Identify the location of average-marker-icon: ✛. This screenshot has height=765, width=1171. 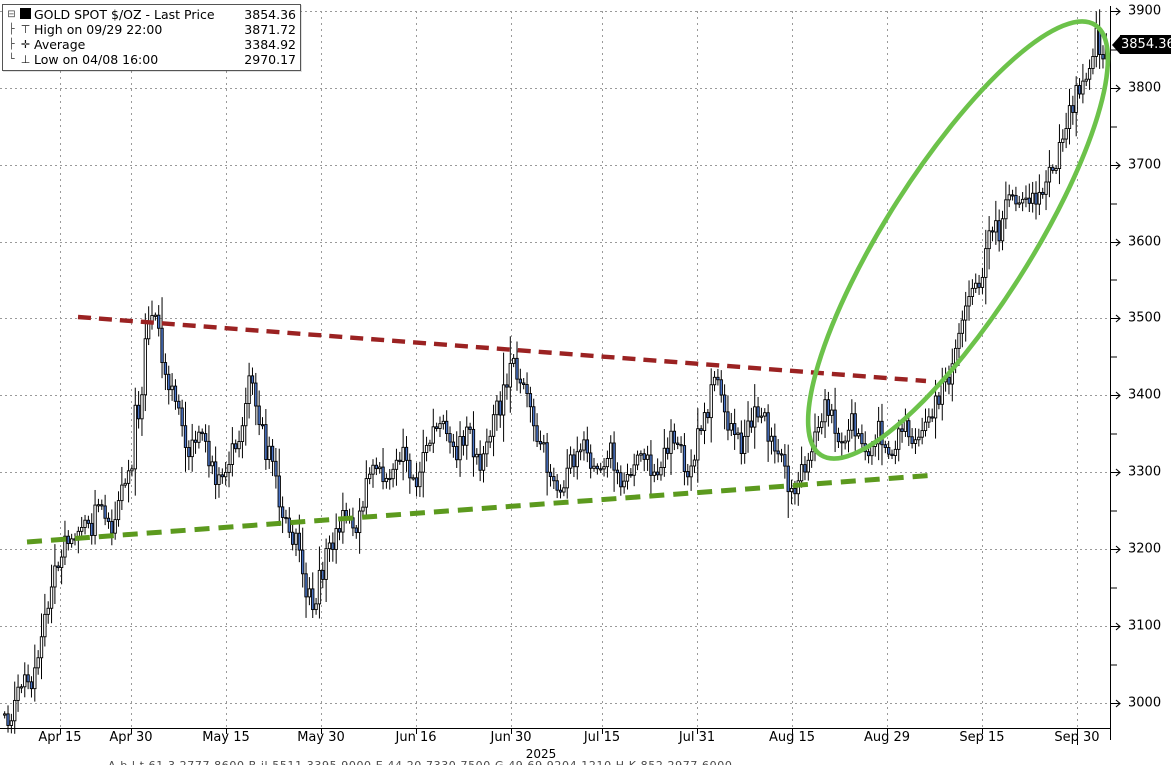
(25, 44).